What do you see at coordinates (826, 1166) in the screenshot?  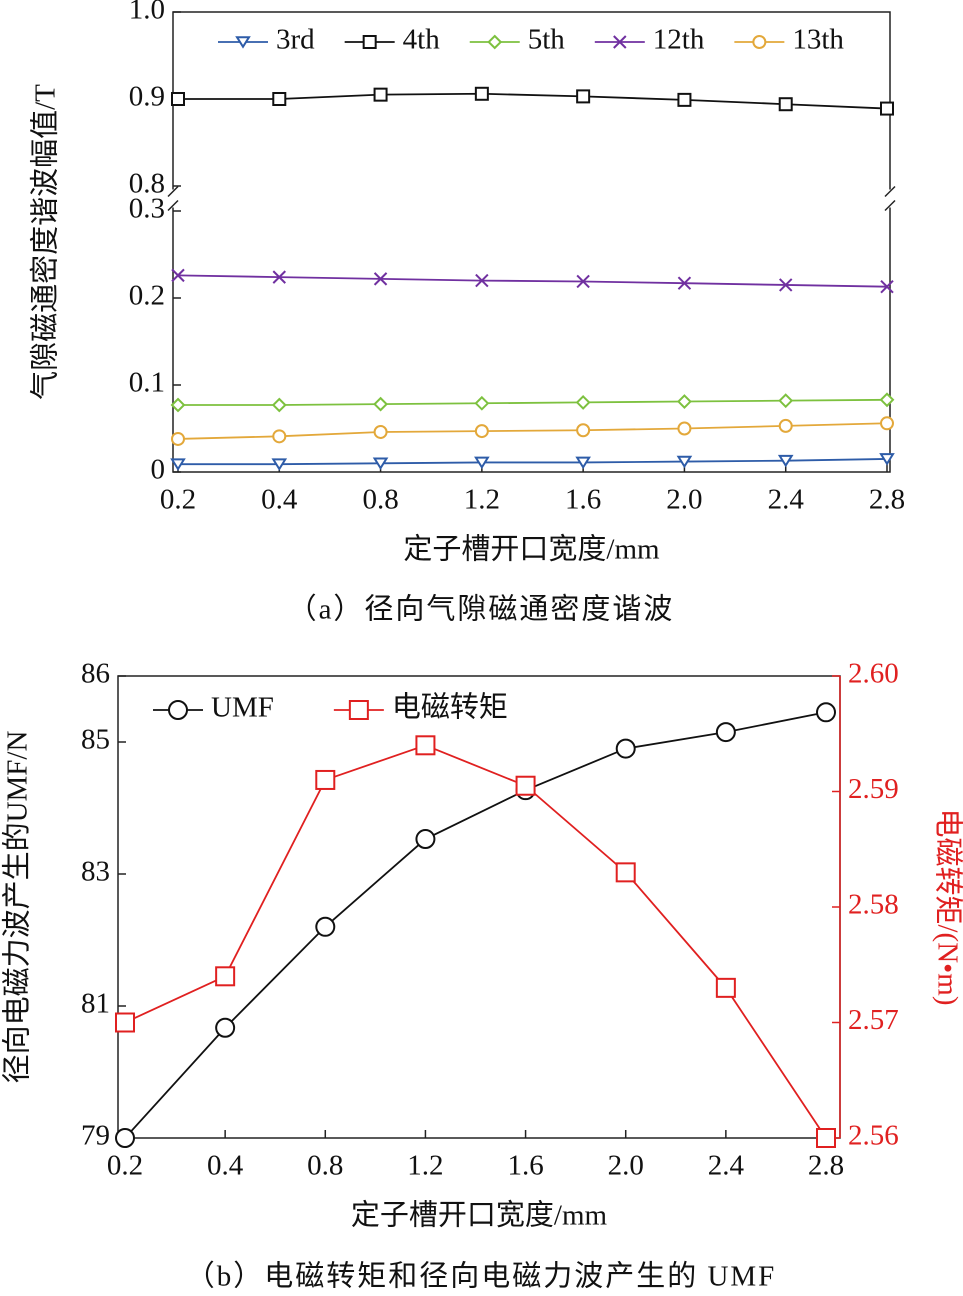 I see `x-tick-label: 2.8` at bounding box center [826, 1166].